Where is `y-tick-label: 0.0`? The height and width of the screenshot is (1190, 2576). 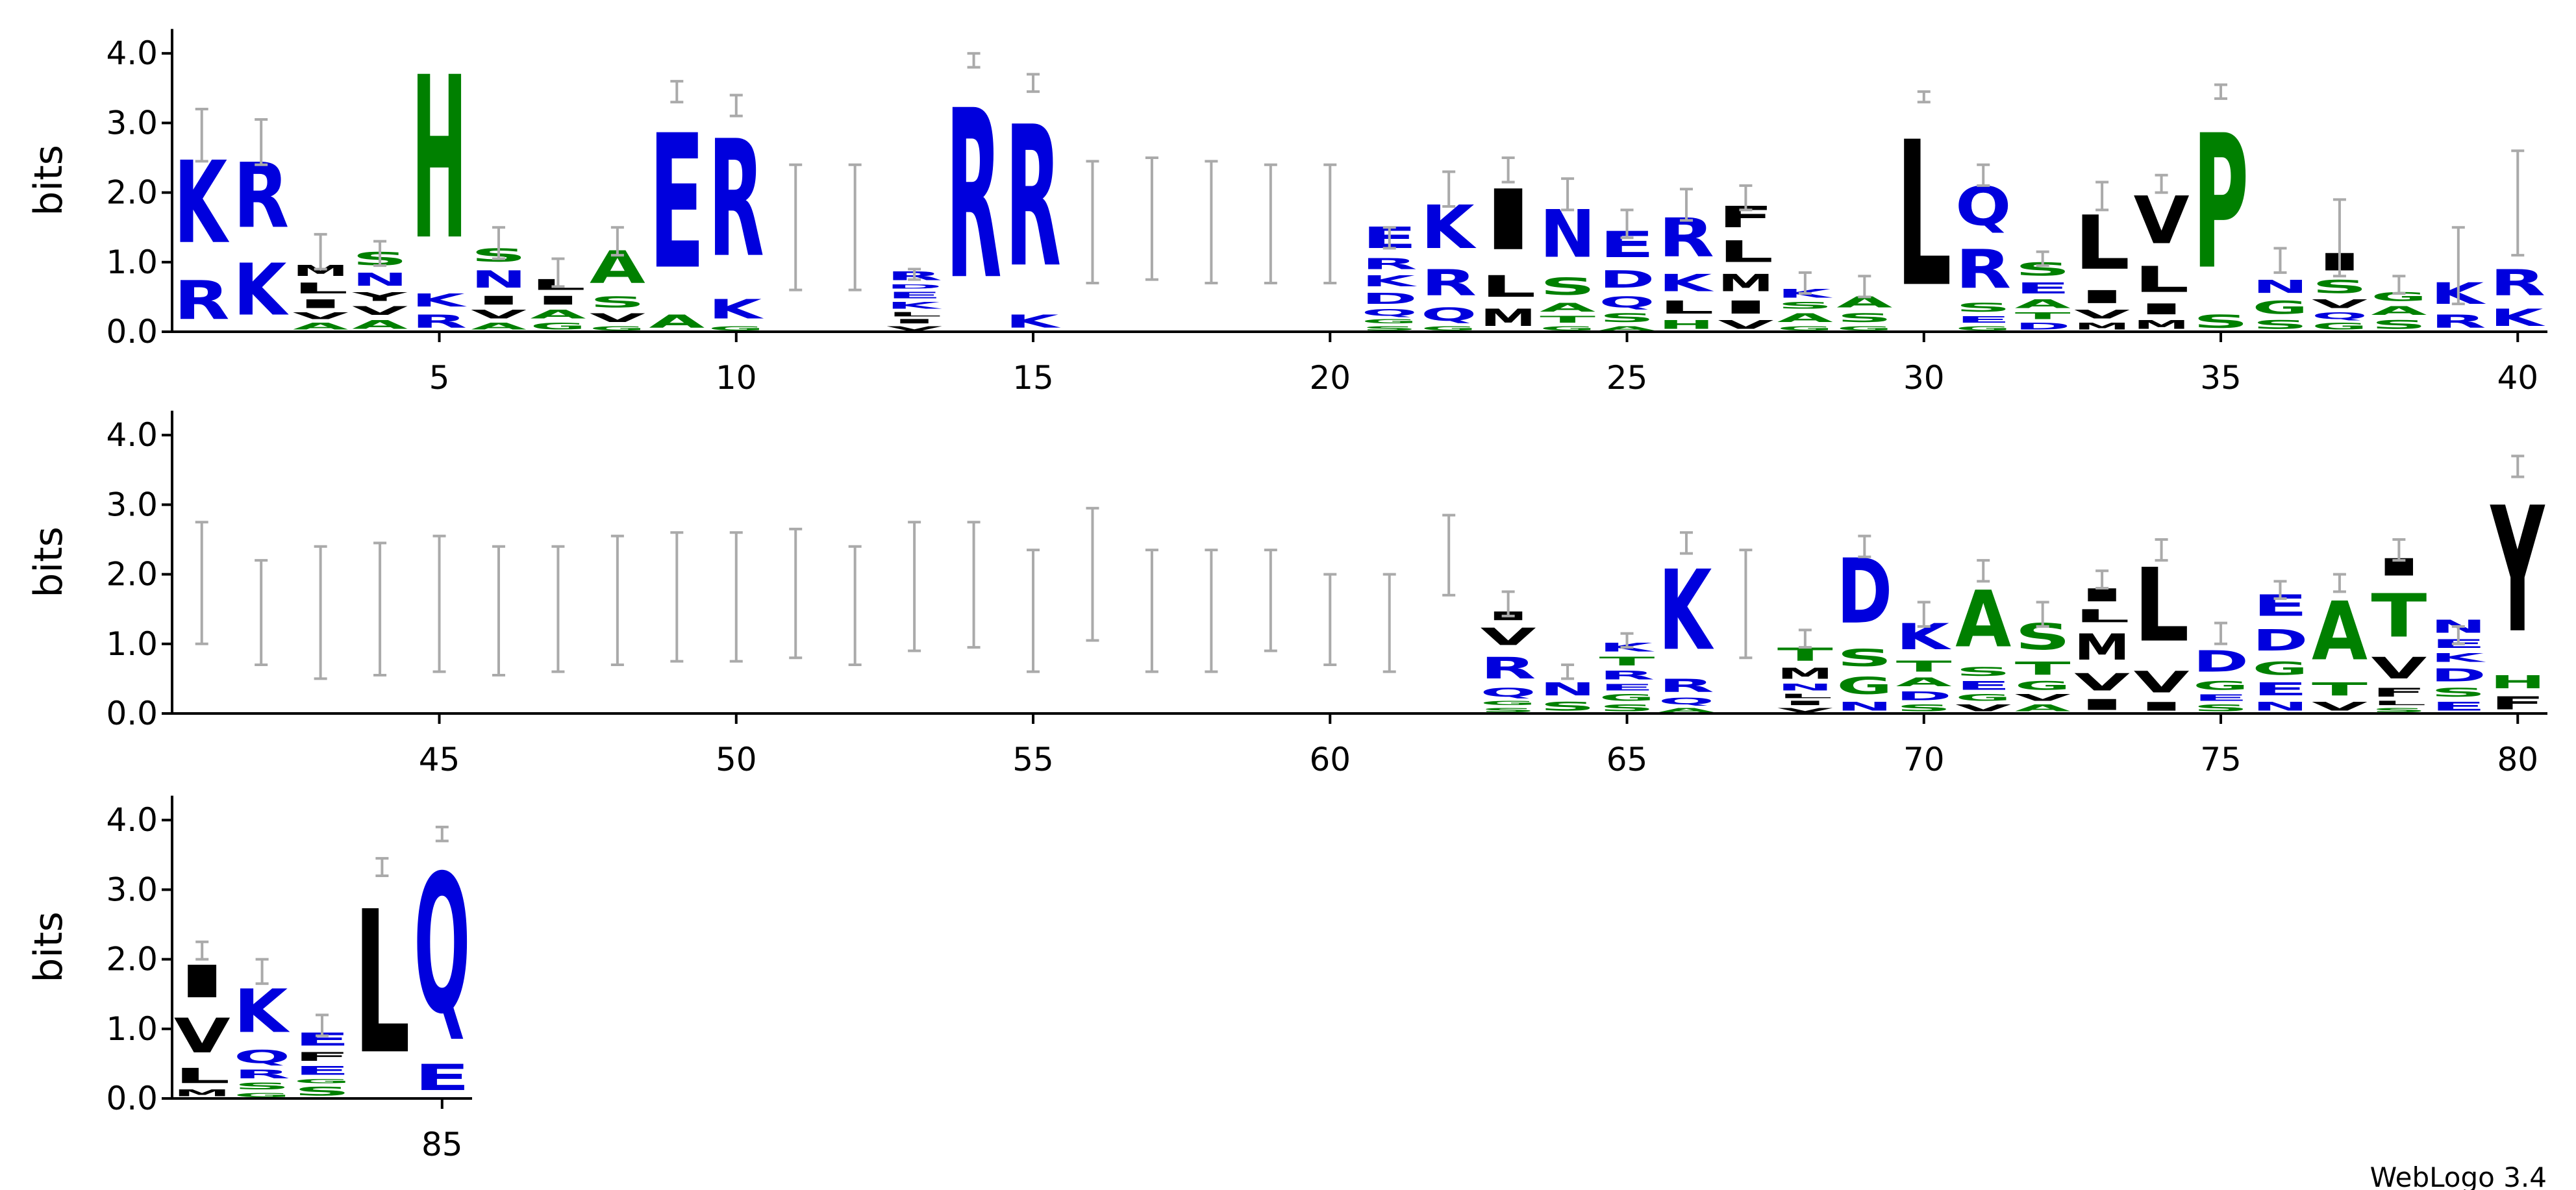
y-tick-label: 0.0 is located at coordinates (132, 332).